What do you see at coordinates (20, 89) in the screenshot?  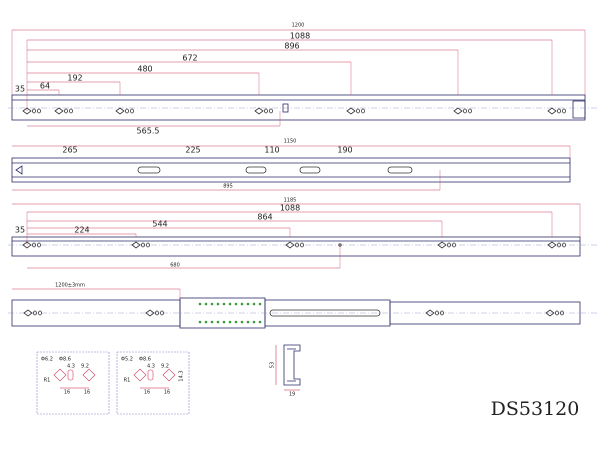 I see `dimension-label: 35` at bounding box center [20, 89].